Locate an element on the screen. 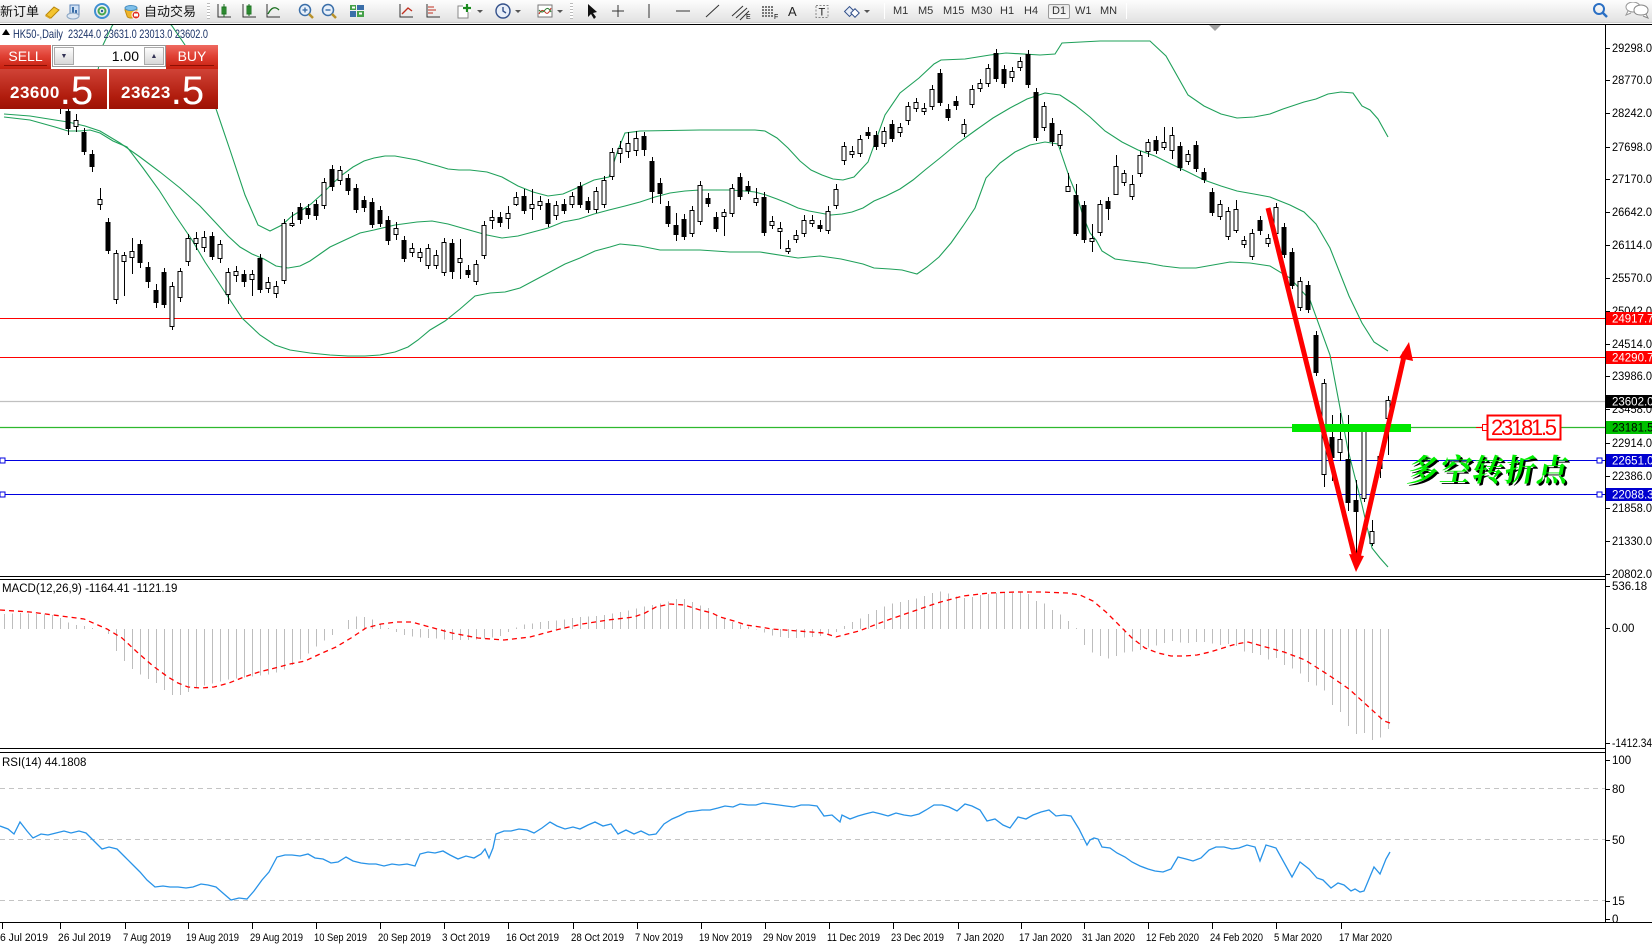 The height and width of the screenshot is (944, 1652). svg-text: 0 is located at coordinates (1615, 920).